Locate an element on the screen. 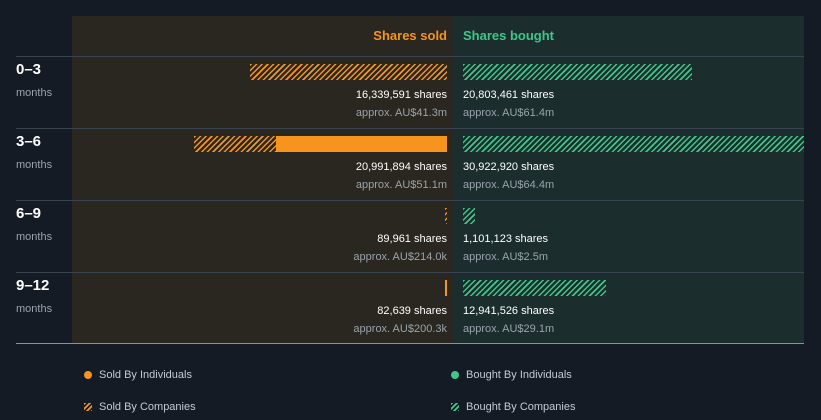 Image resolution: width=821 pixels, height=420 pixels. legend-swatch-sold-companies is located at coordinates (88, 407).